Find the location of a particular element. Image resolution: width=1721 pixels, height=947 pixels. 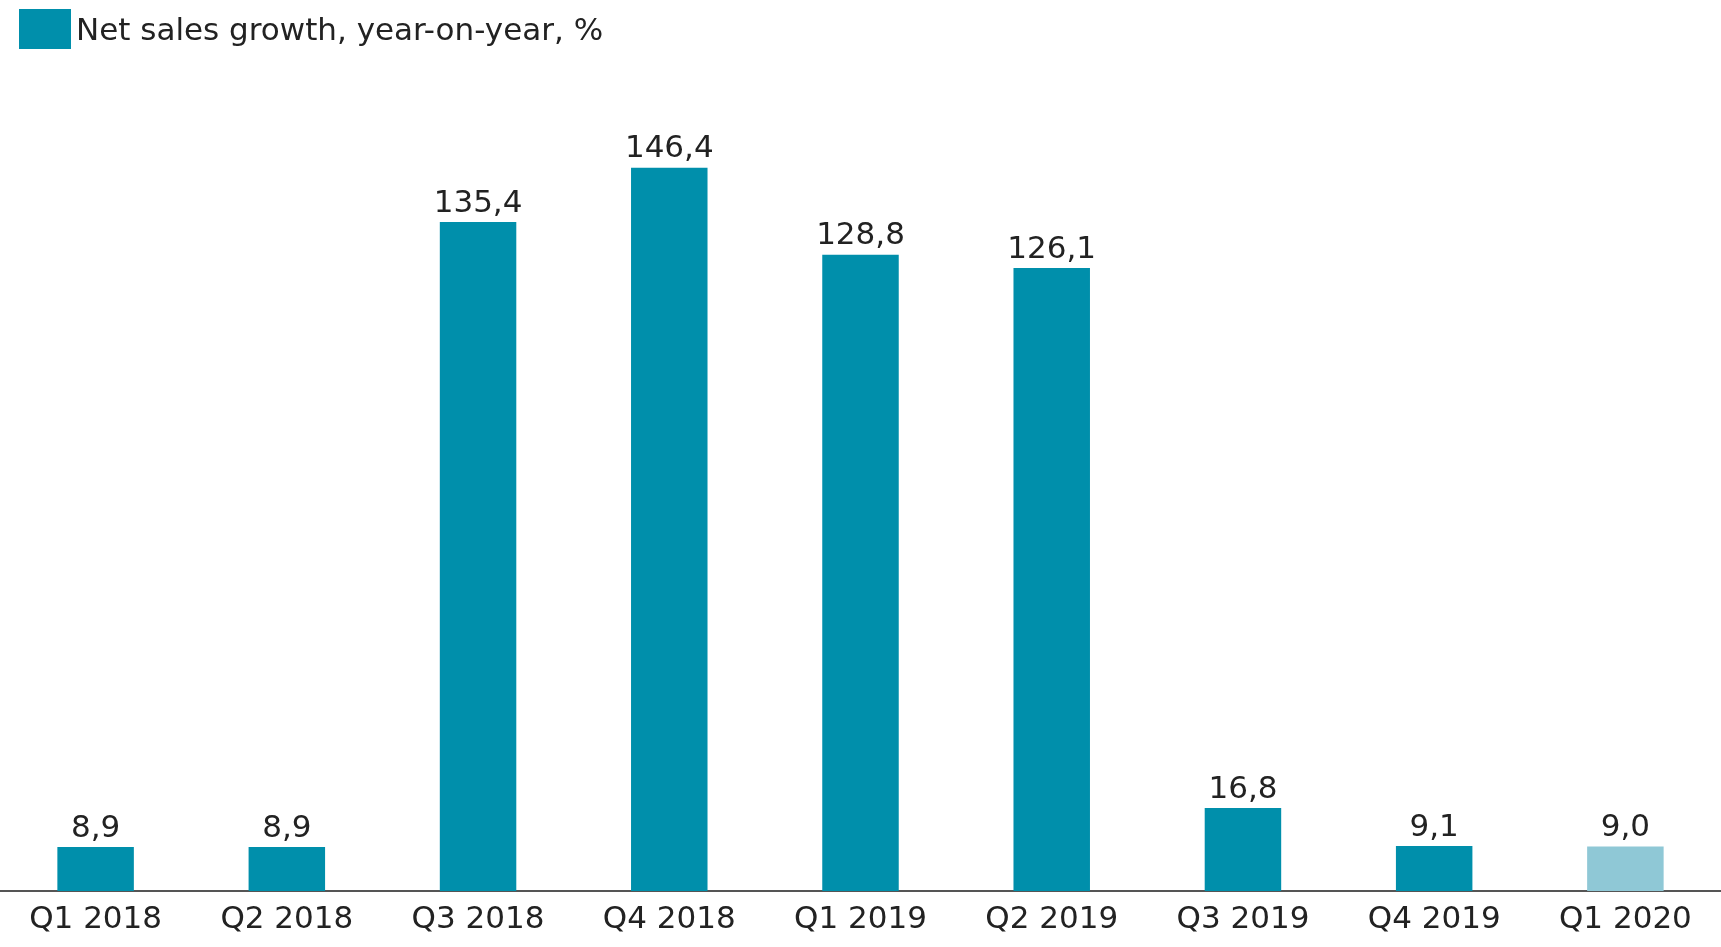

data-label: 135,4 is located at coordinates (478, 200).